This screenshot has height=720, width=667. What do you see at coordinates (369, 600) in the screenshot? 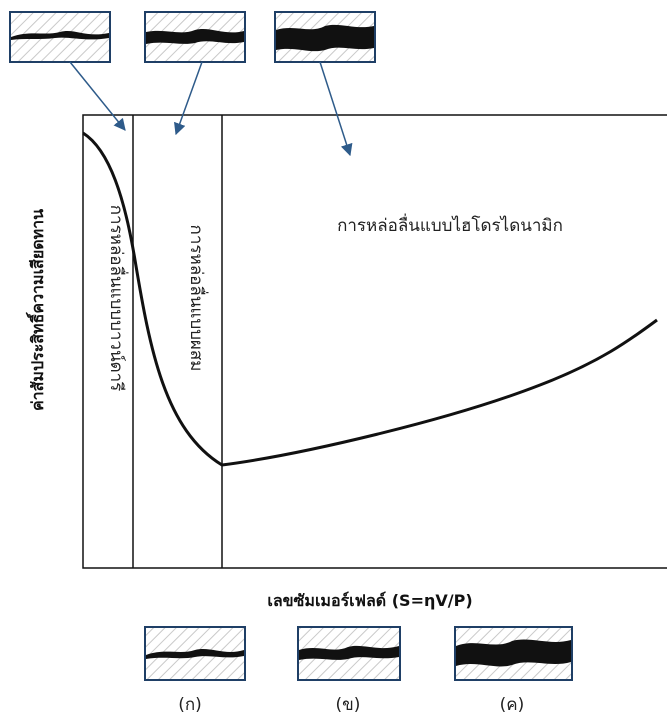
I see `x-axis-label: เลขซัมเมอร์เฟลด์ (S=ηV/P)` at bounding box center [369, 600].